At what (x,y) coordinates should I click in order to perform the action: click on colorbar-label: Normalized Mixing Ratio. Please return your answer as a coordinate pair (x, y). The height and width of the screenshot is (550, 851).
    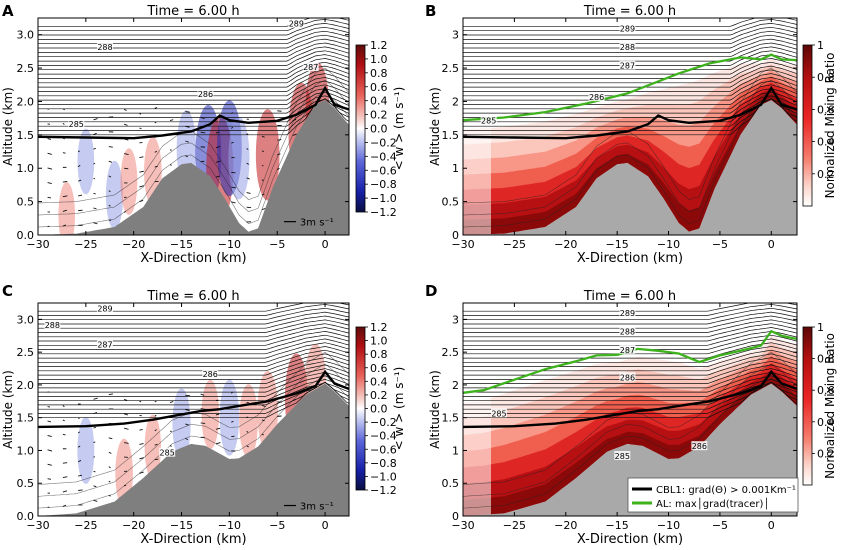
    Looking at the image, I should click on (830, 126).